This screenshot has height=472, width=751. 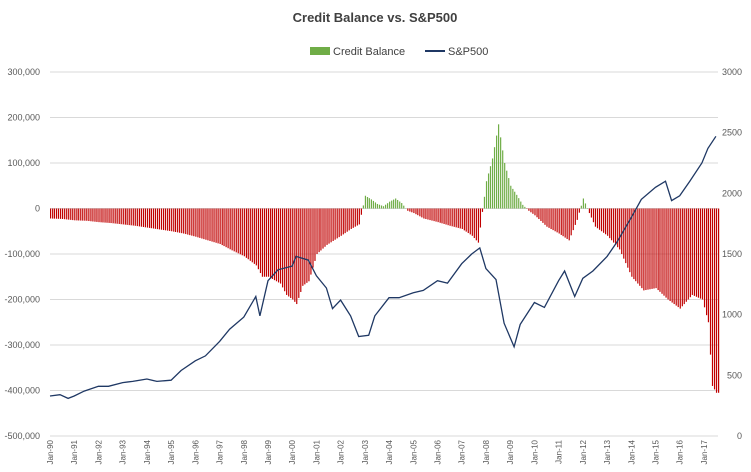 I want to click on x-tick-label: Jan-01, so click(x=316, y=451).